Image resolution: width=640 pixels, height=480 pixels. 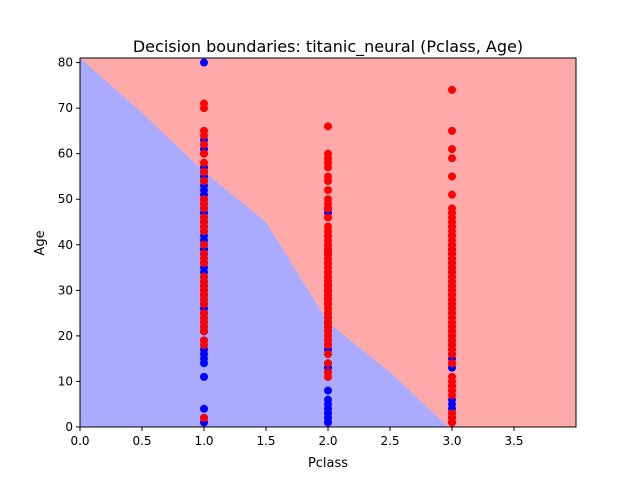 What do you see at coordinates (65, 290) in the screenshot?
I see `y-tick-label: 30` at bounding box center [65, 290].